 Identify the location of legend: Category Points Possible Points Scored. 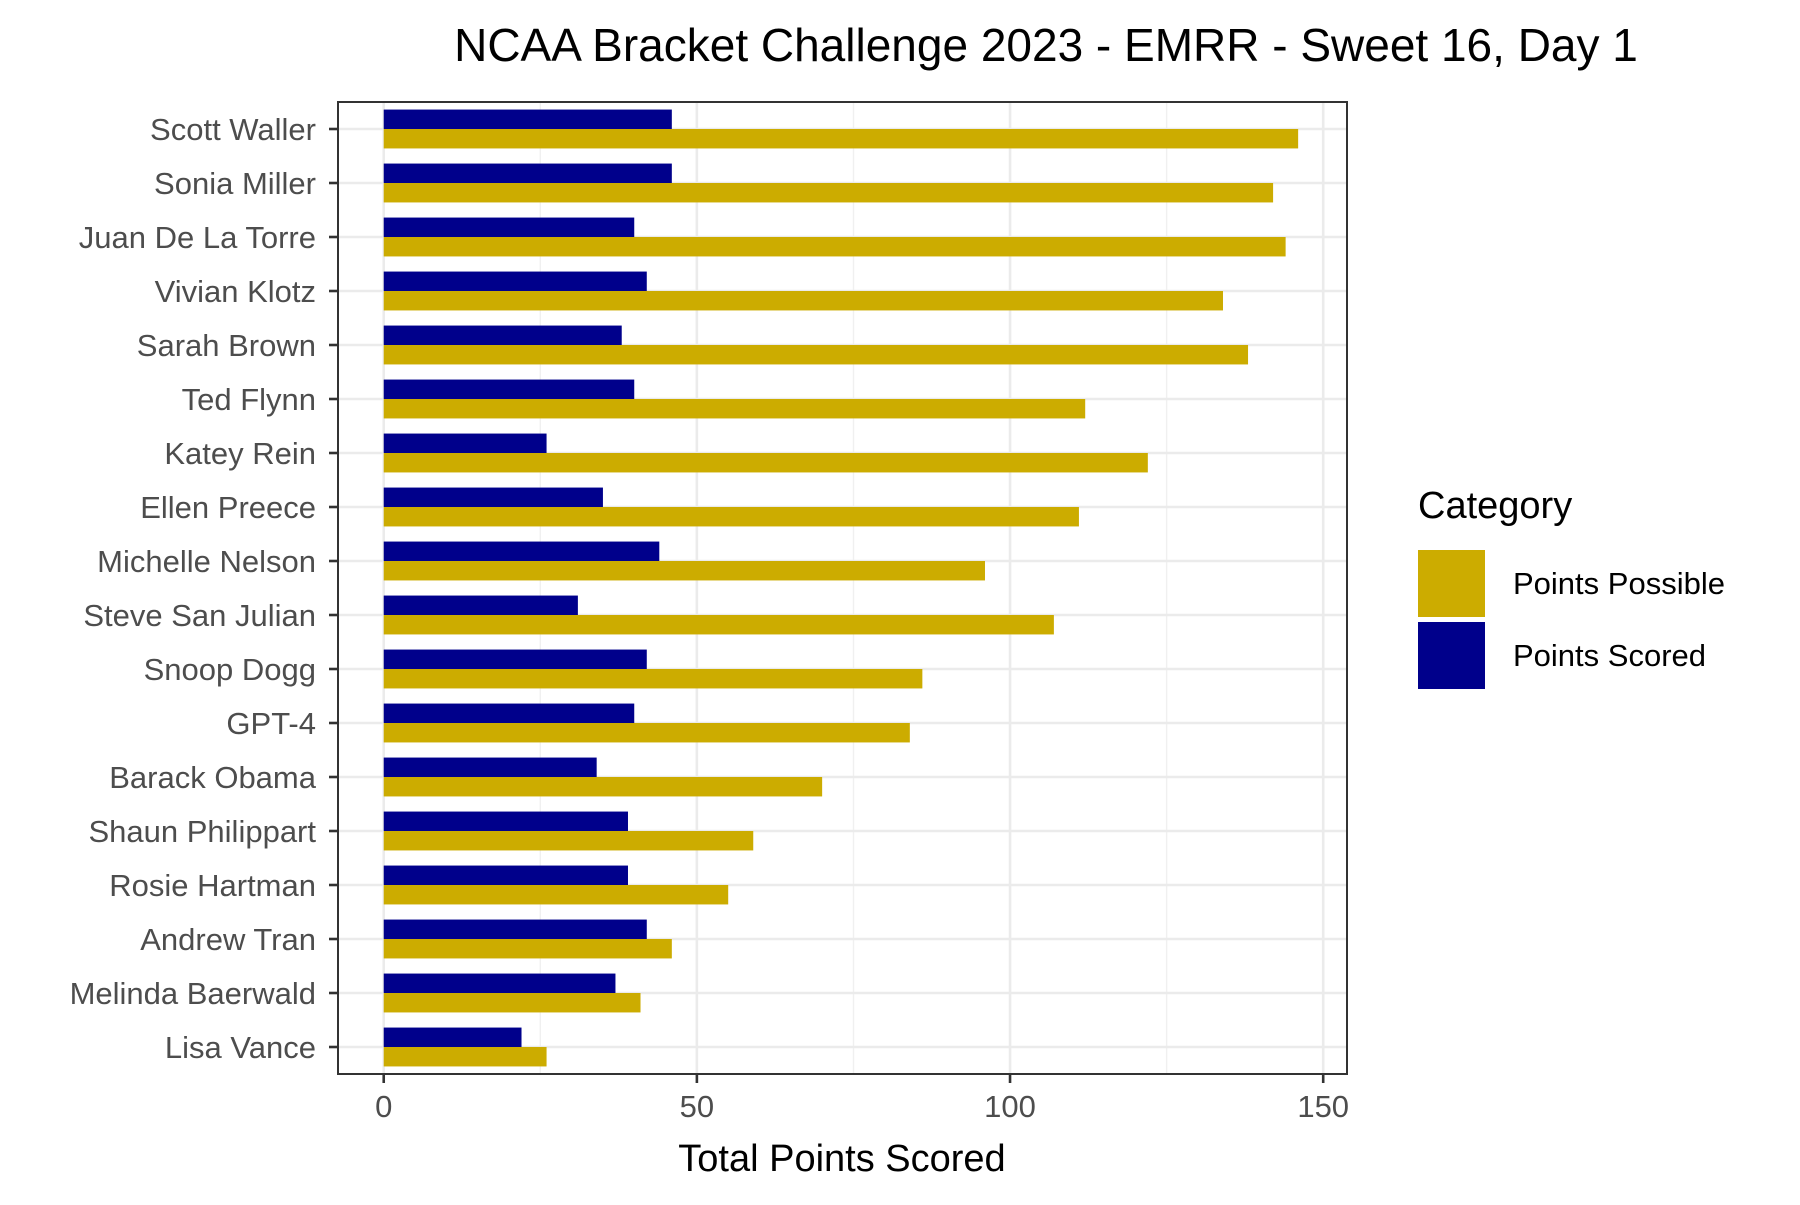
(1571, 587).